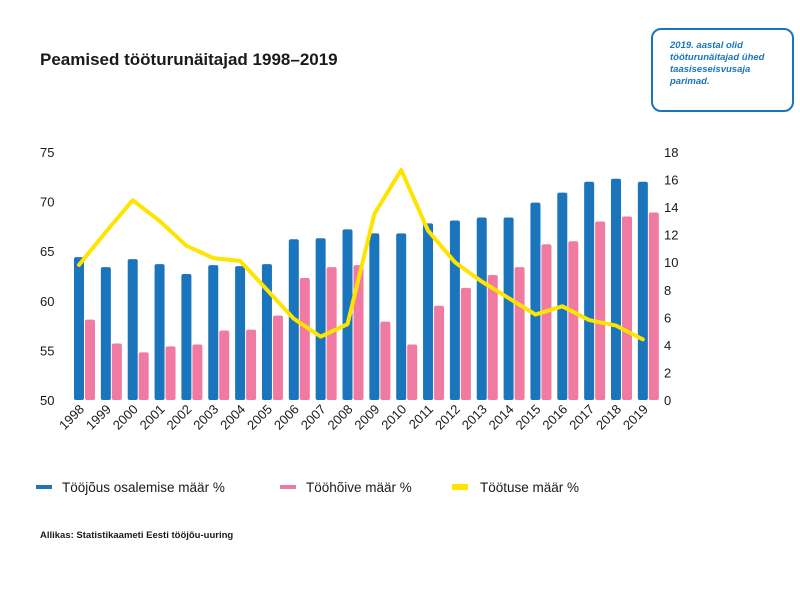  What do you see at coordinates (47, 152) in the screenshot?
I see `left-tick-label: 75` at bounding box center [47, 152].